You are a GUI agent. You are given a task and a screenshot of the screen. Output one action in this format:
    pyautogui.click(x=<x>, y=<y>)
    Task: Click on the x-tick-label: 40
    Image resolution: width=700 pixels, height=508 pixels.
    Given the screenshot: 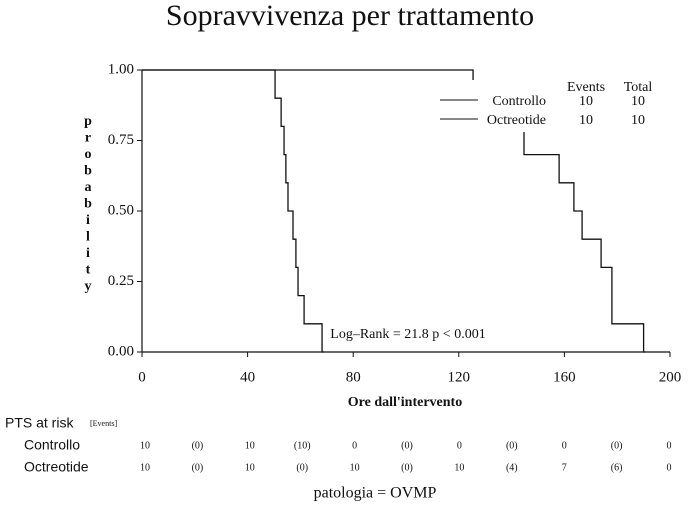 What is the action you would take?
    pyautogui.click(x=247, y=377)
    